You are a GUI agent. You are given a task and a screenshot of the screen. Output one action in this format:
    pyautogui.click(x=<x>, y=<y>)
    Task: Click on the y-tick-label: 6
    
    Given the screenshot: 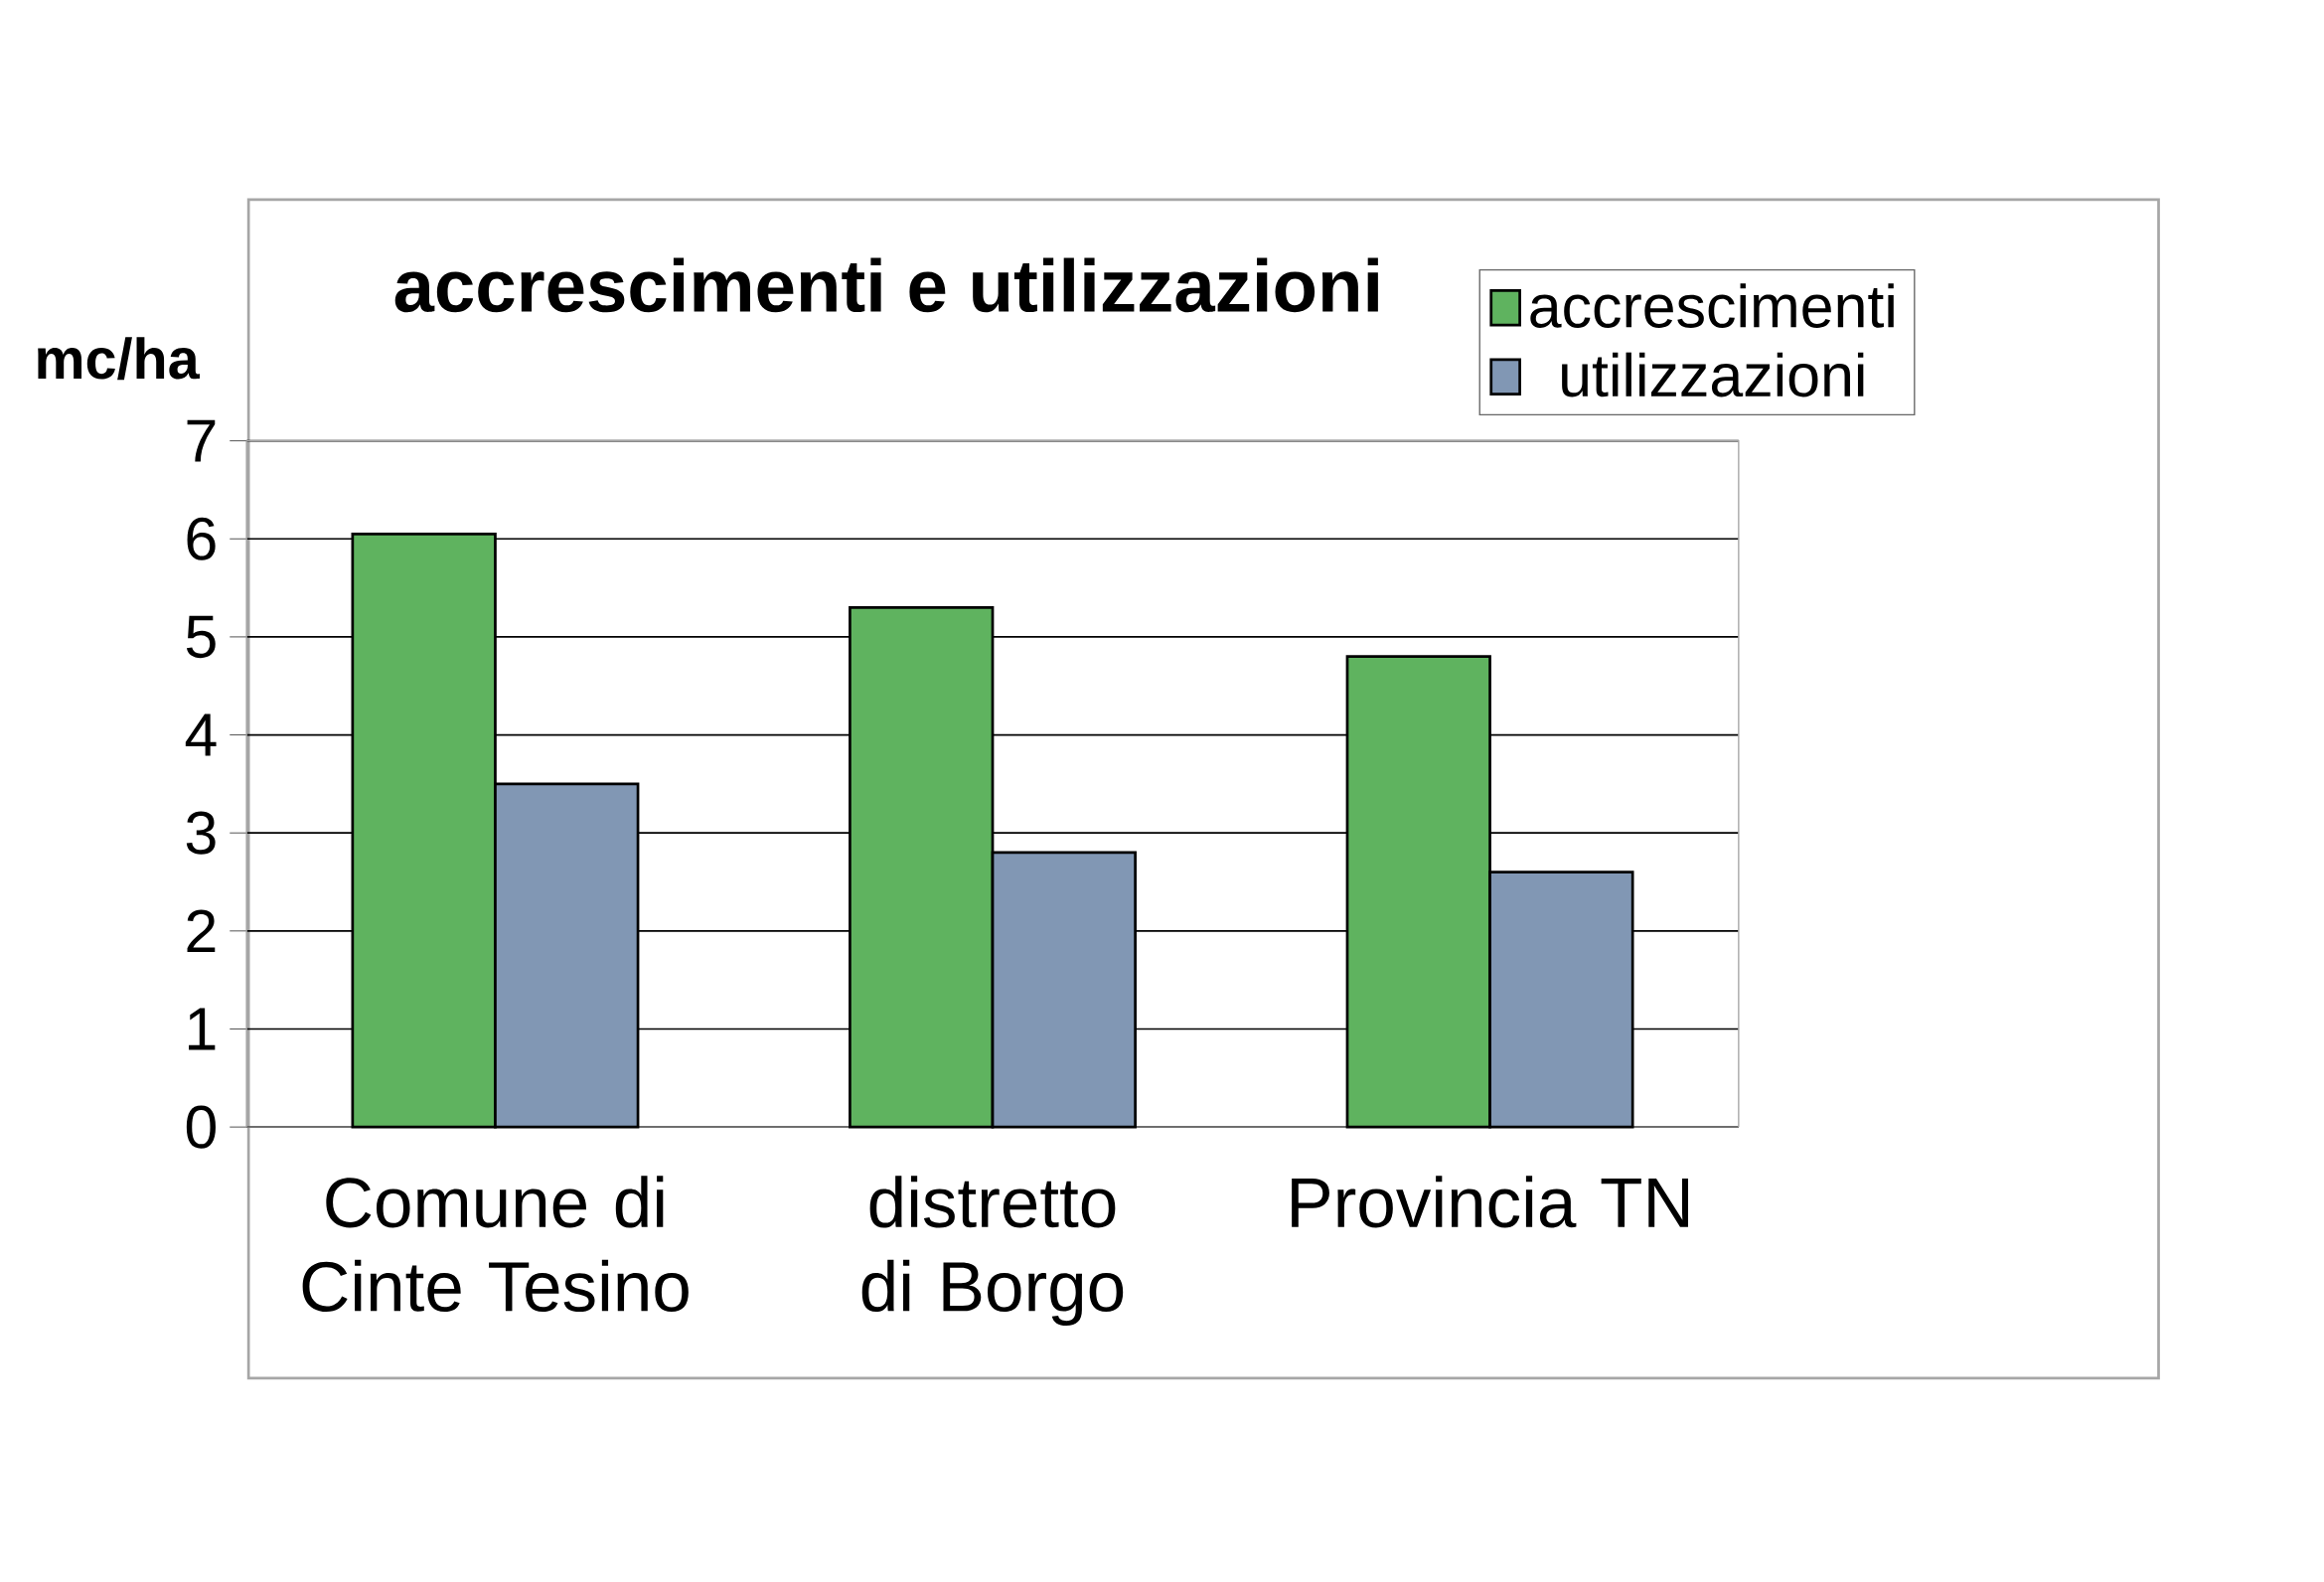 What is the action you would take?
    pyautogui.click(x=201, y=538)
    